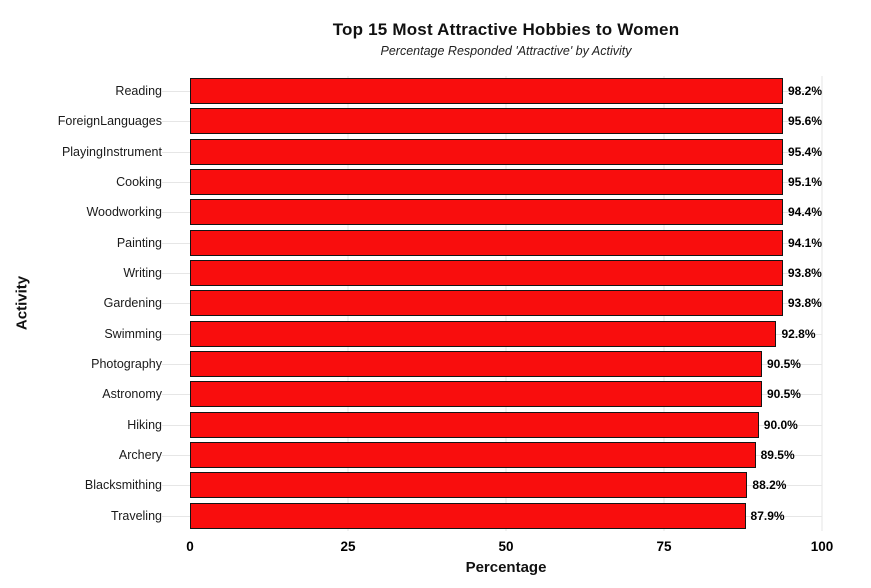 The width and height of the screenshot is (871, 588). I want to click on category-label: Astronomy, so click(132, 394).